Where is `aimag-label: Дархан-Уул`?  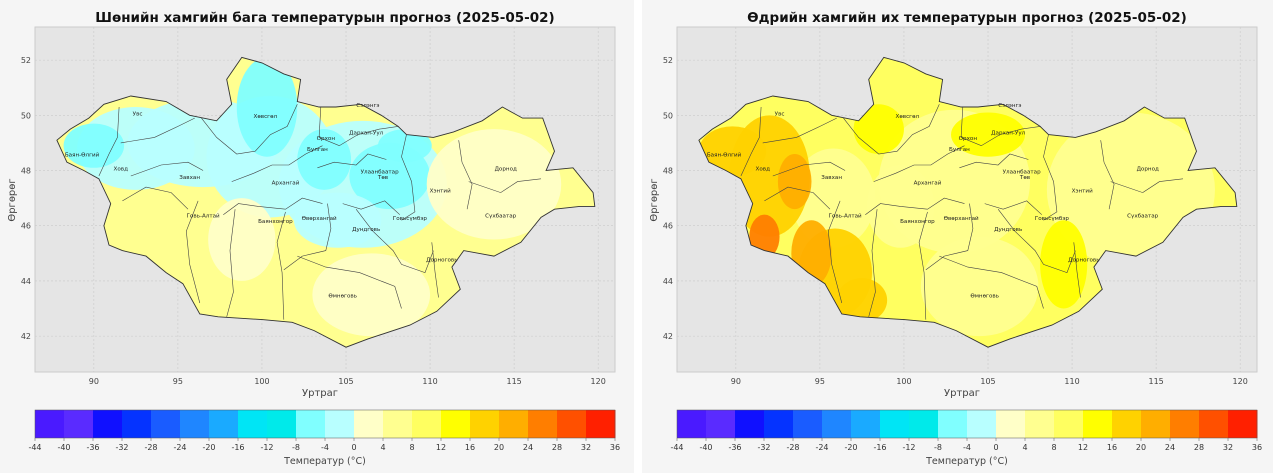 aimag-label: Дархан-Уул is located at coordinates (366, 134).